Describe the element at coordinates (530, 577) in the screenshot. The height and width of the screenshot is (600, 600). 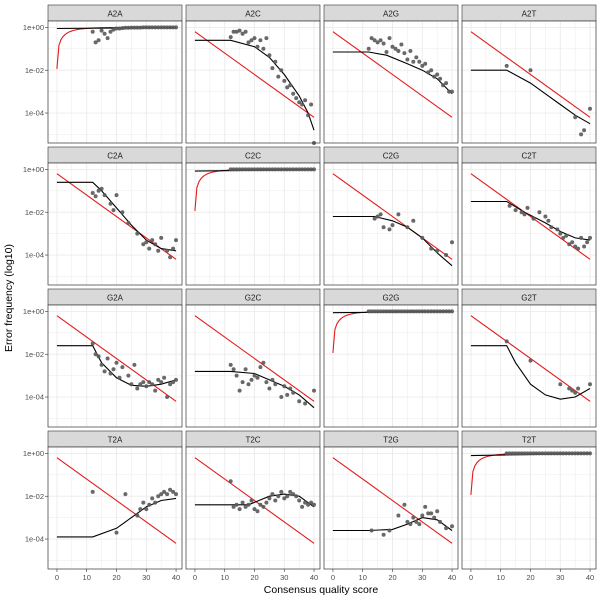
I see `x-tick-label: 20` at that location.